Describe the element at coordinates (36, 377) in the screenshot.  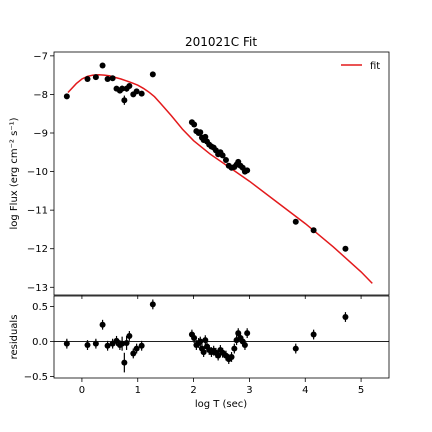
I see `residual-y-tick-label: −0.5` at that location.